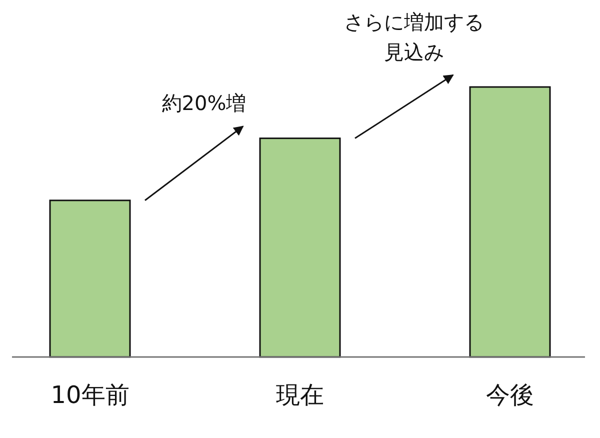 Image resolution: width=600 pixels, height=438 pixels. I want to click on x-tick-label: 10年前, so click(90, 395).